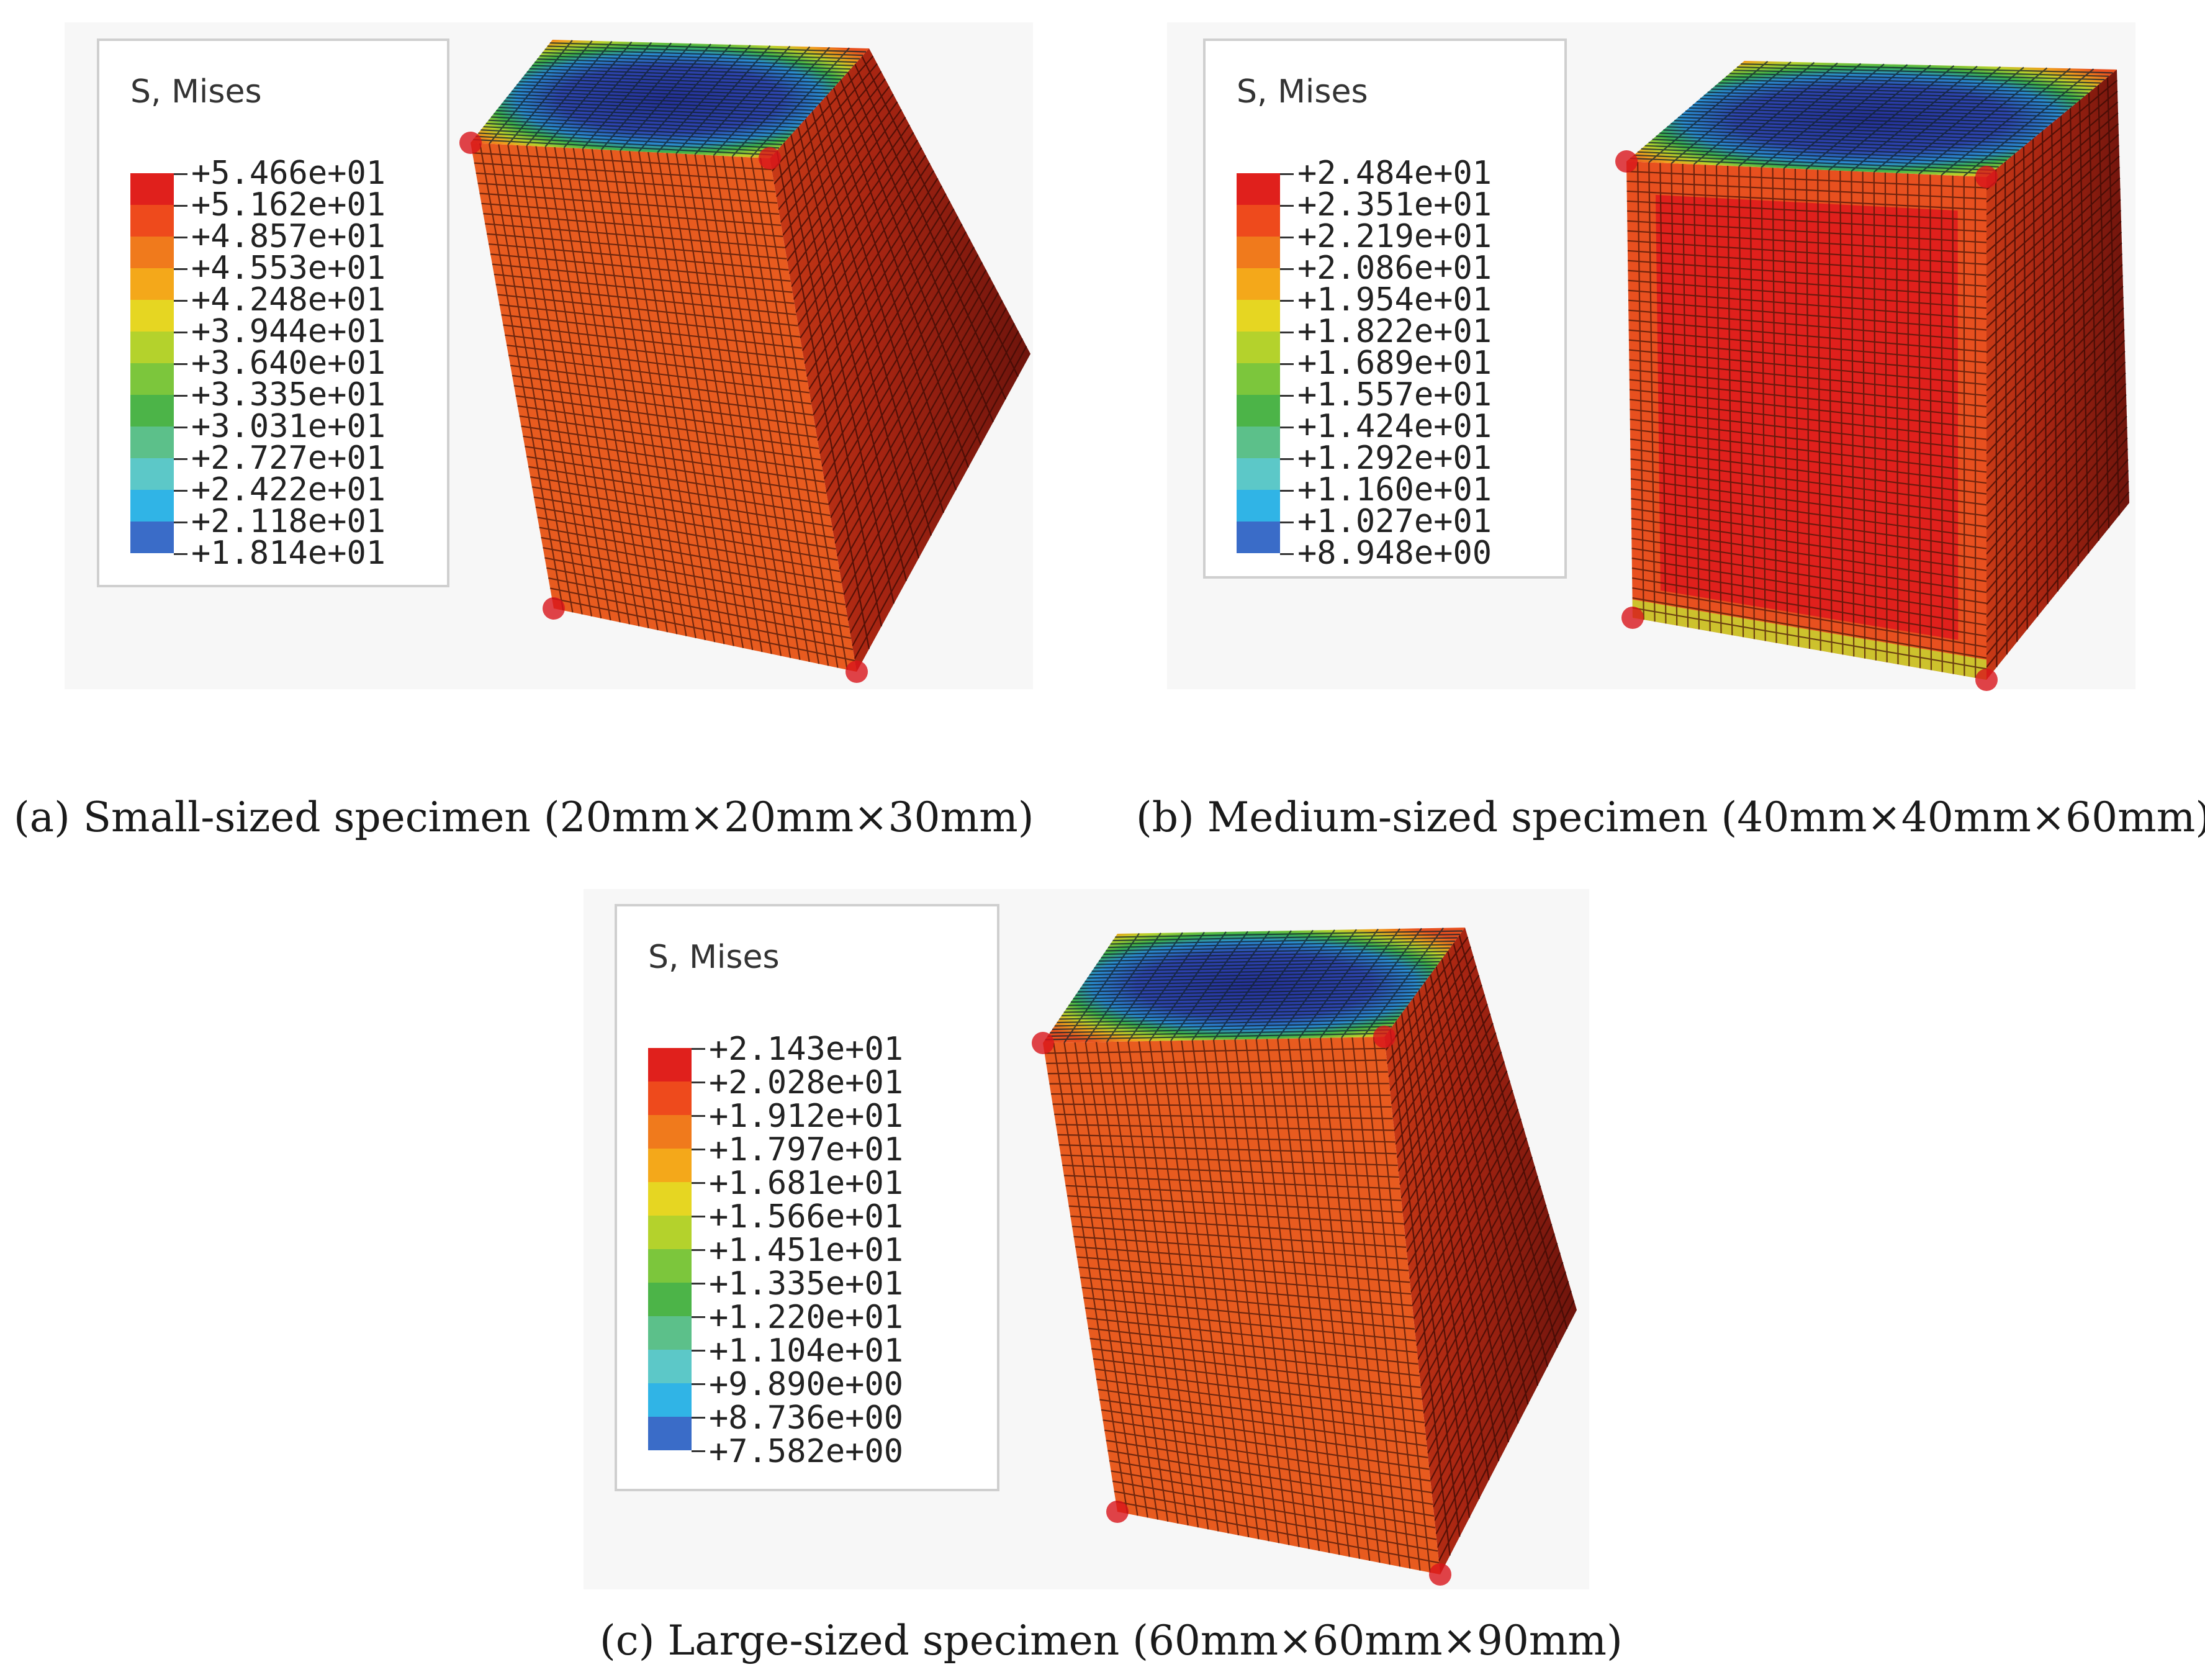 The width and height of the screenshot is (2205, 1680). What do you see at coordinates (288, 268) in the screenshot?
I see `legend-value: +4.553e+01` at bounding box center [288, 268].